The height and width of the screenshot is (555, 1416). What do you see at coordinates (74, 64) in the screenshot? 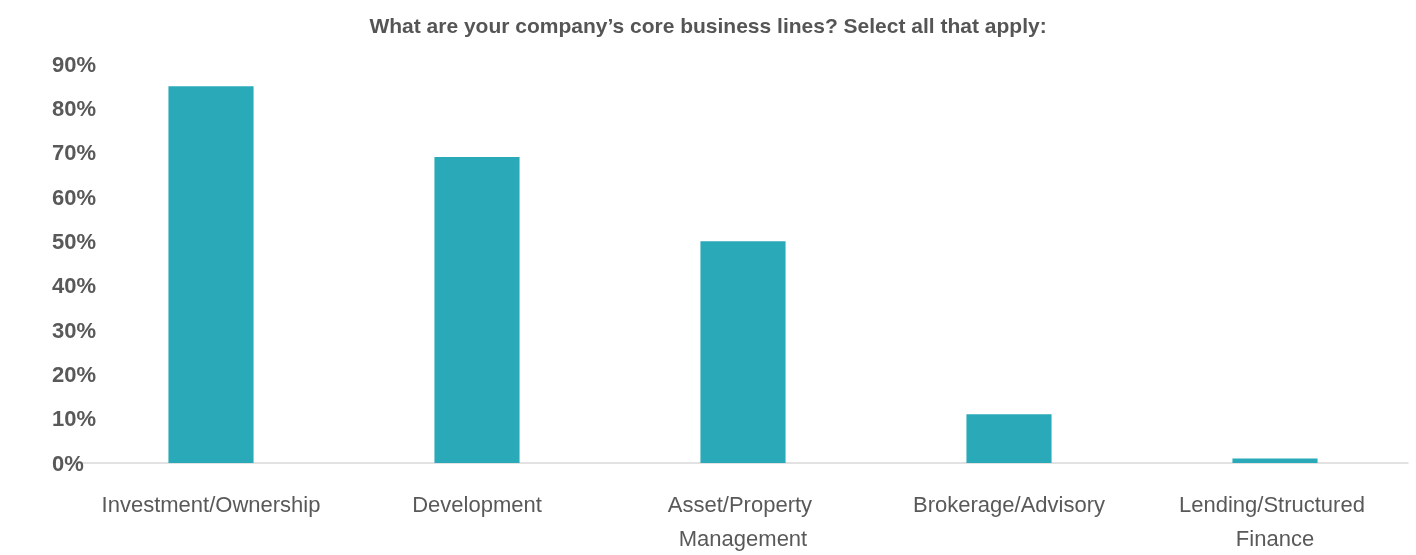
I see `y-tick-label: 90%` at bounding box center [74, 64].